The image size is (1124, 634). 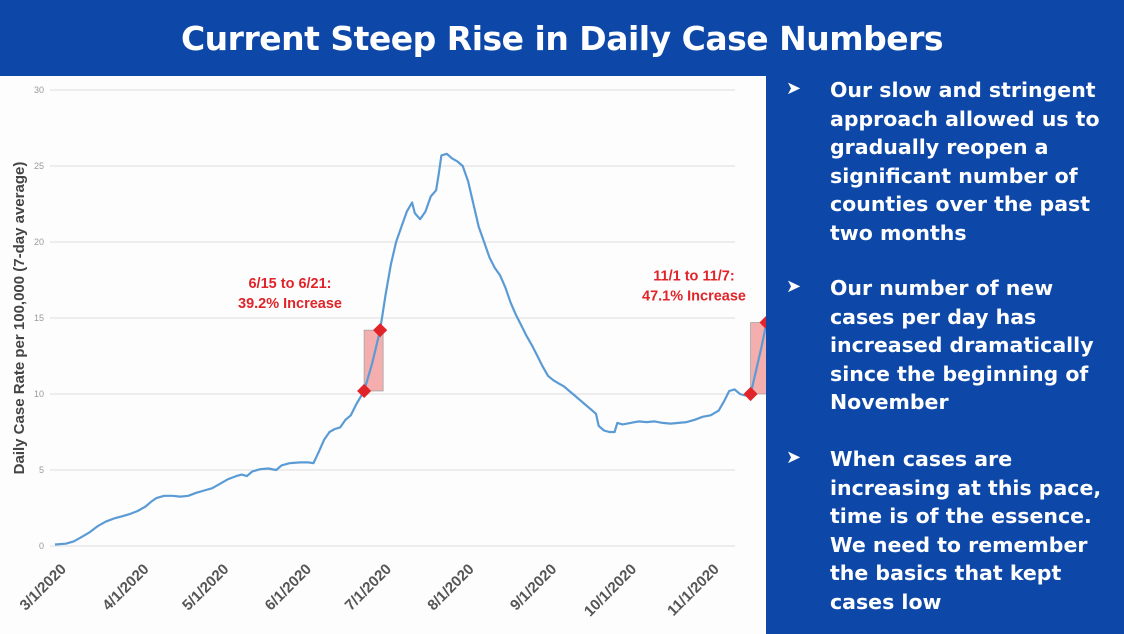 What do you see at coordinates (39, 394) in the screenshot?
I see `y-tick-label: 10` at bounding box center [39, 394].